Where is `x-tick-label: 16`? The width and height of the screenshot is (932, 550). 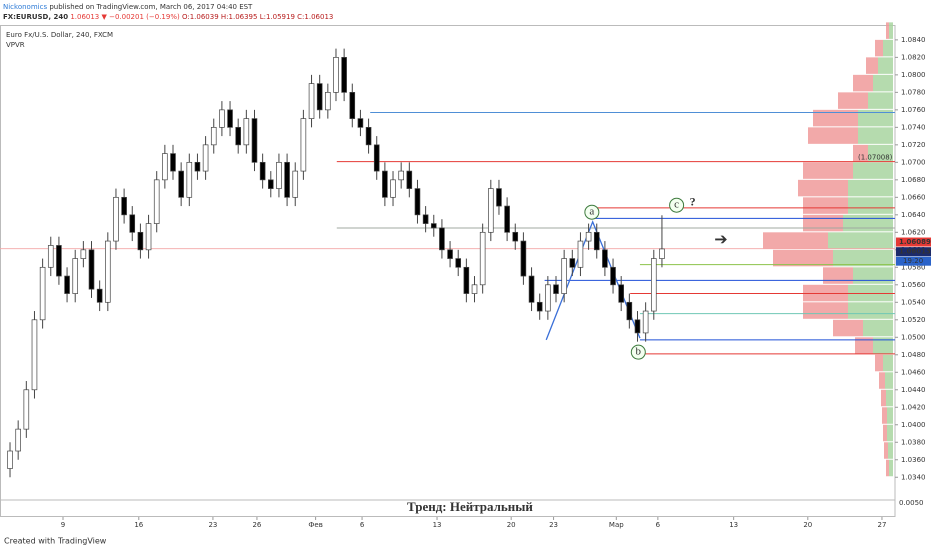
x-tick-label: 16 is located at coordinates (138, 525).